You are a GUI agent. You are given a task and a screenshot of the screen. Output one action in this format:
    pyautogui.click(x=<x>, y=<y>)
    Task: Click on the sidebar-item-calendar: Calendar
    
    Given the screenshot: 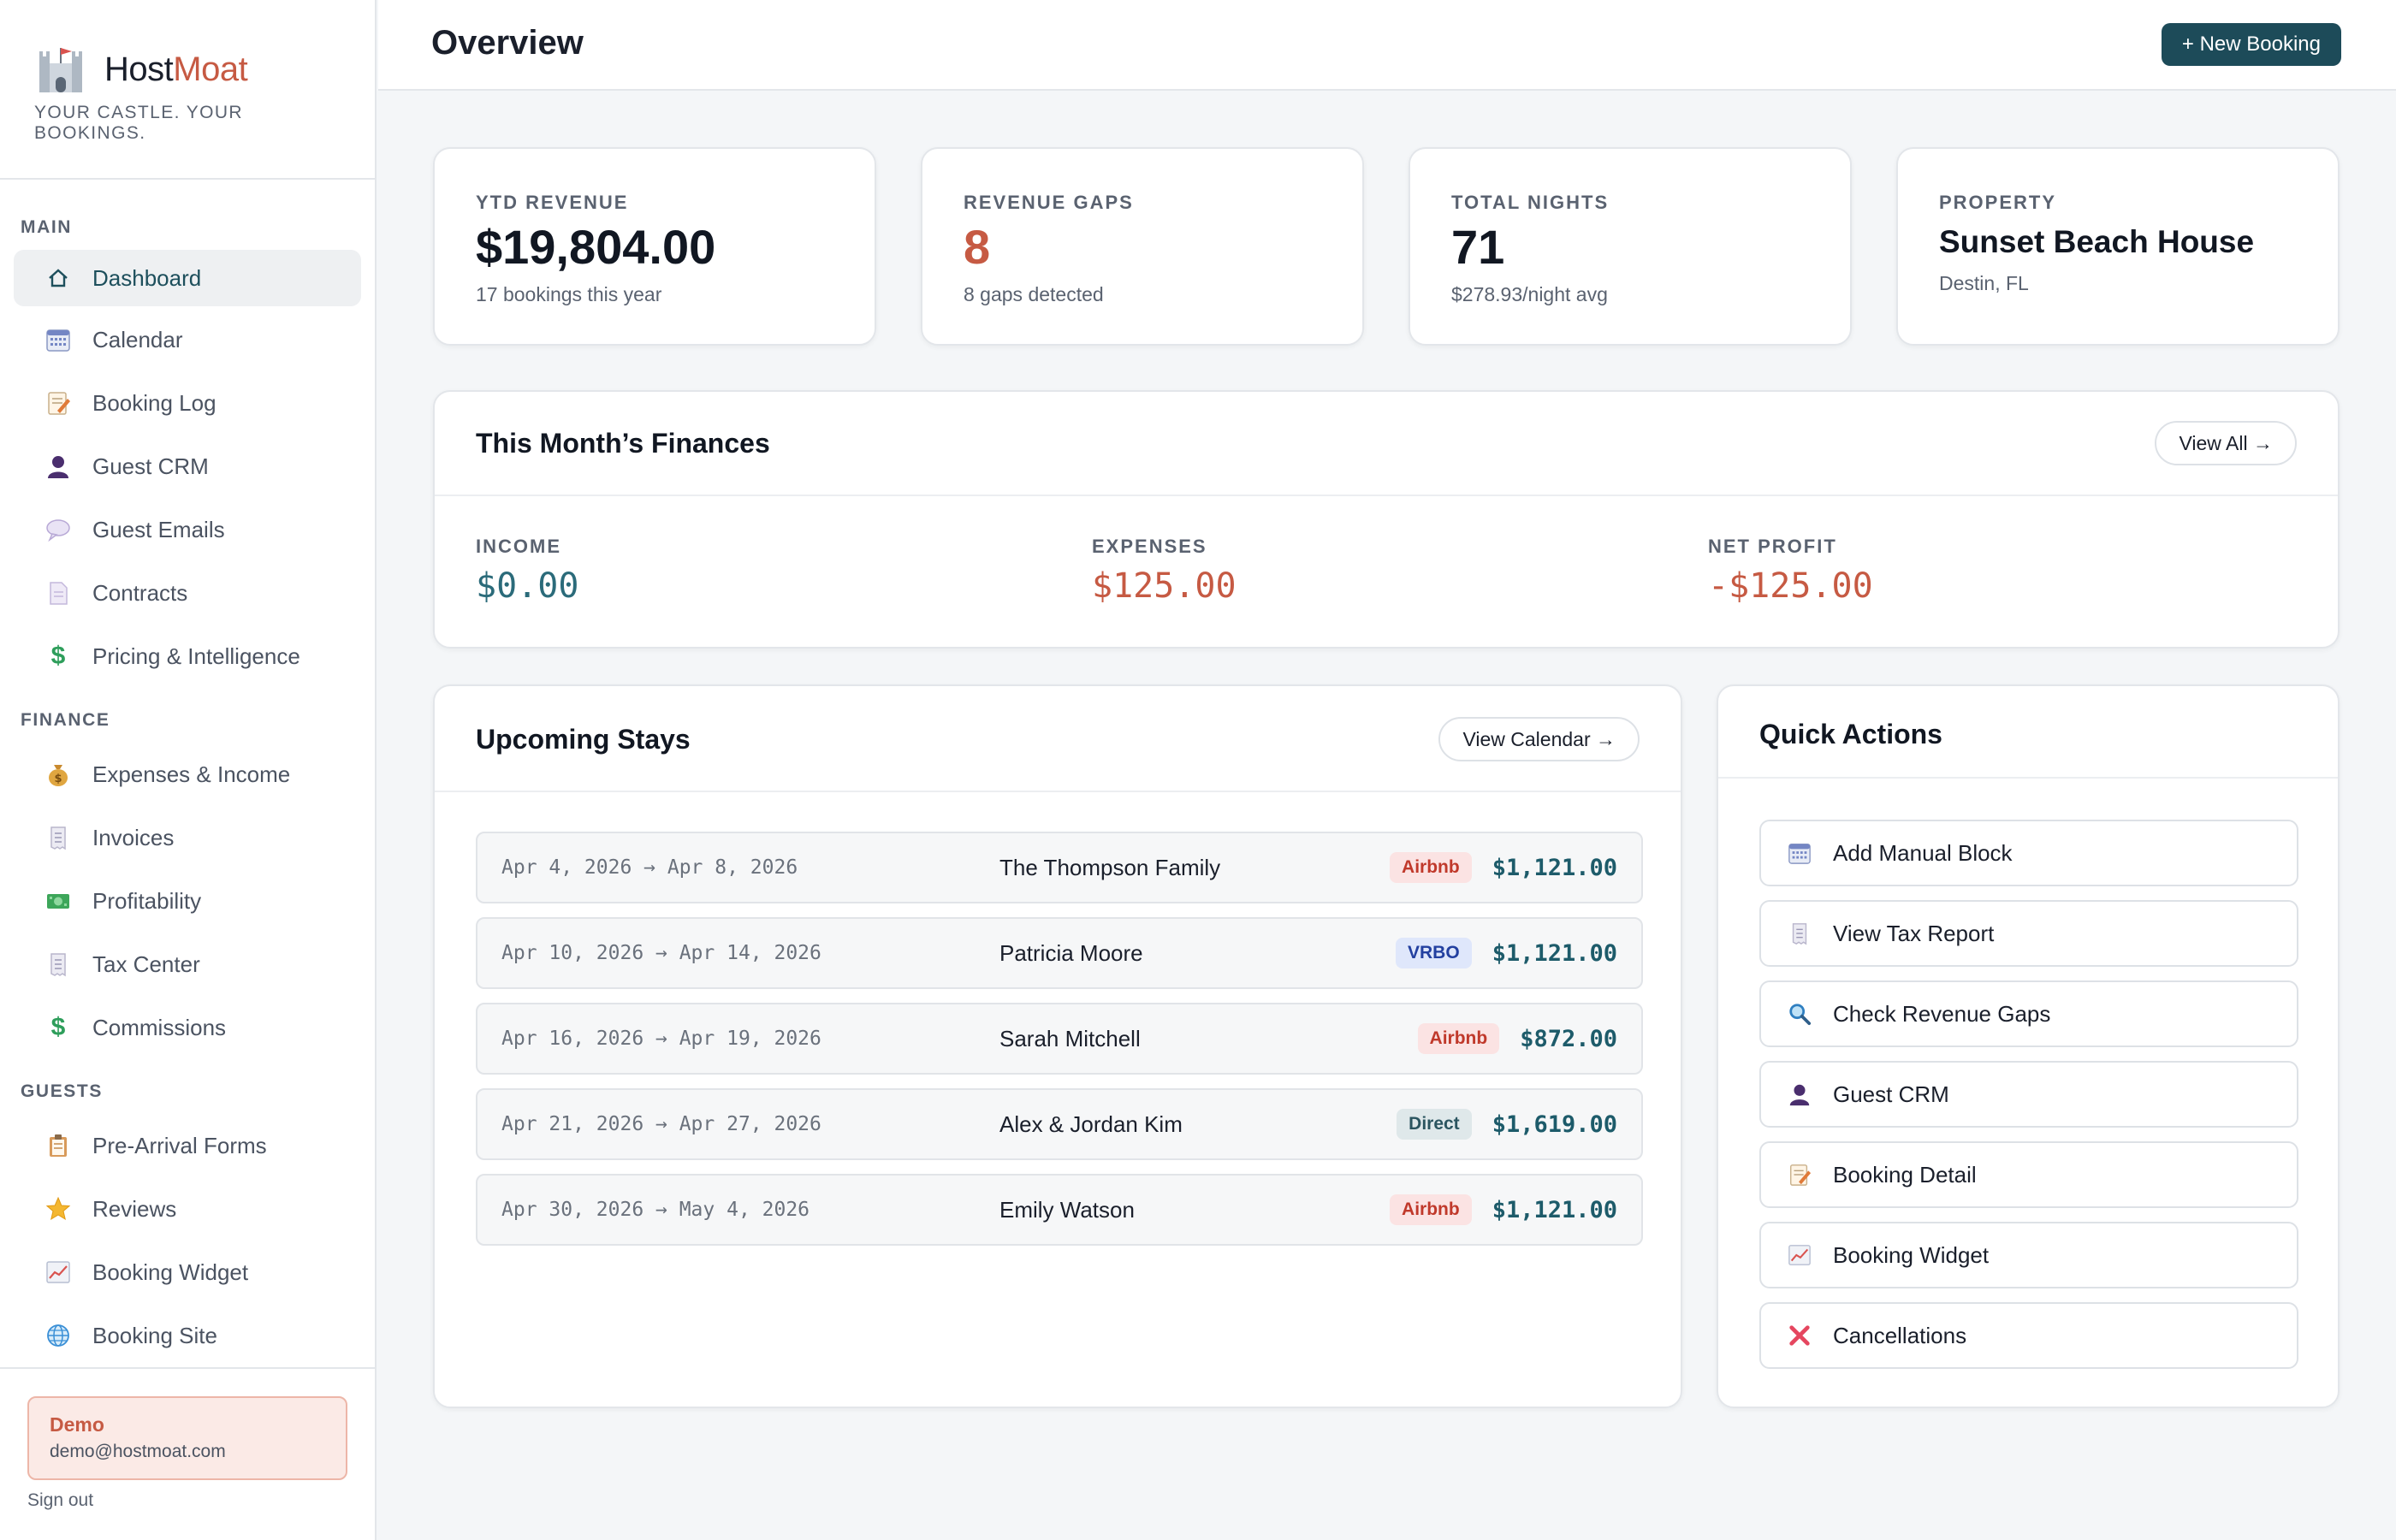 What is the action you would take?
    pyautogui.click(x=188, y=339)
    